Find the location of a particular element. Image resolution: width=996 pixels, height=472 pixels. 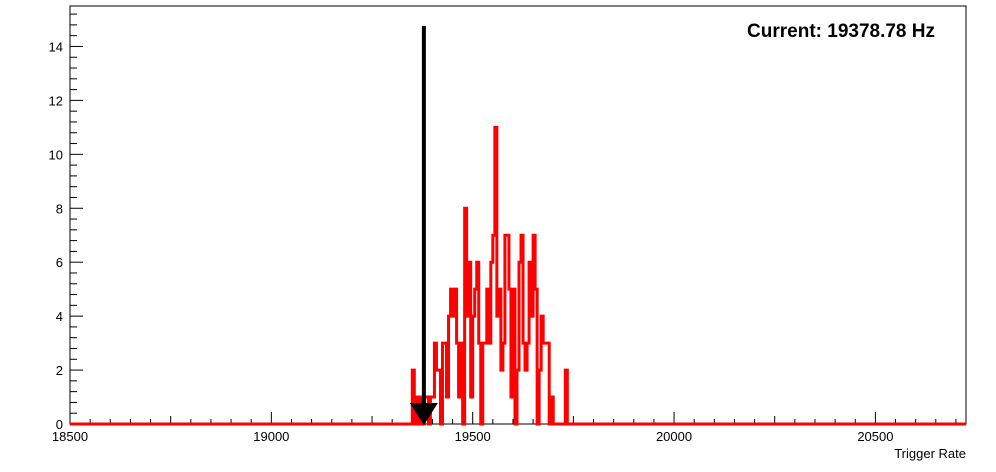

y-tick-label: 0 is located at coordinates (59, 424).